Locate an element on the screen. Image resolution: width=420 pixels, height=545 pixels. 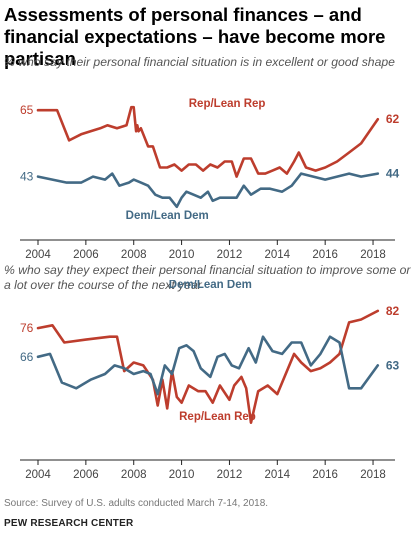
start-value-label: 76 is located at coordinates (27, 328).